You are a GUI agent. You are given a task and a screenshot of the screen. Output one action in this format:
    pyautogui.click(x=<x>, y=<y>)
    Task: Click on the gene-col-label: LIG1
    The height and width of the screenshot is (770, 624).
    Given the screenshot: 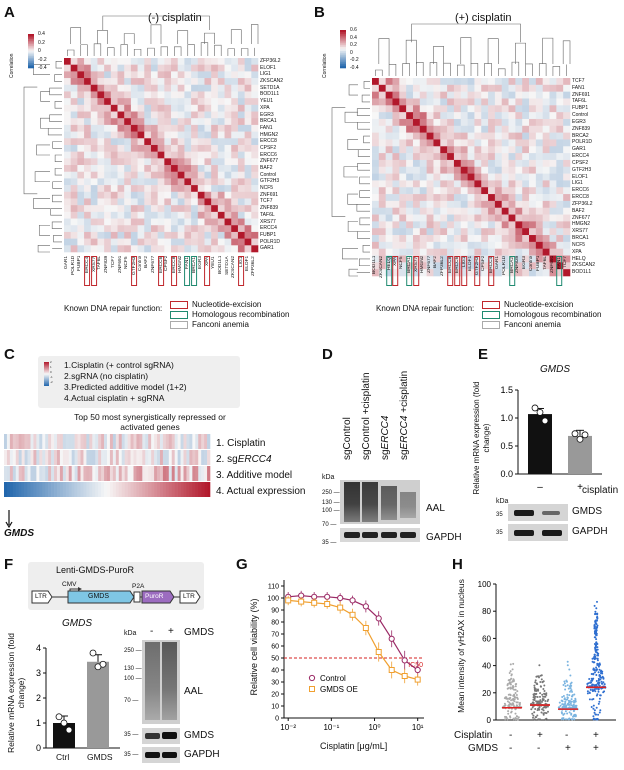 What is the action you would take?
    pyautogui.click(x=463, y=271)
    